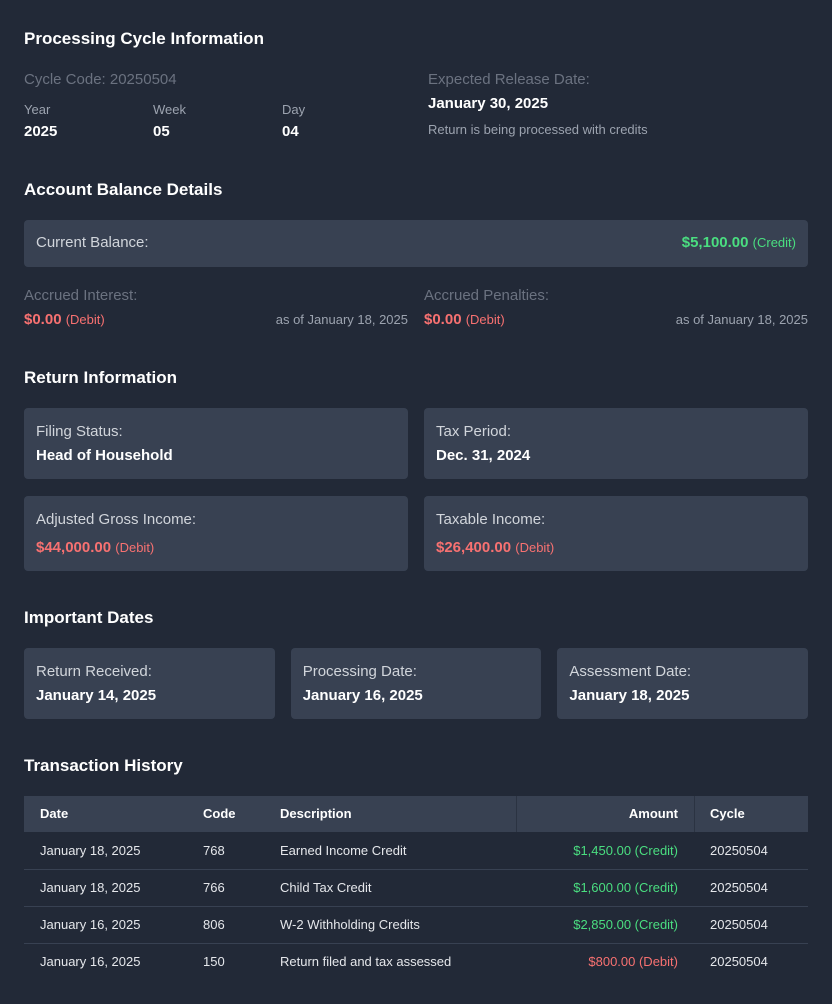 This screenshot has height=1004, width=832. I want to click on field-label: Year, so click(37, 109).